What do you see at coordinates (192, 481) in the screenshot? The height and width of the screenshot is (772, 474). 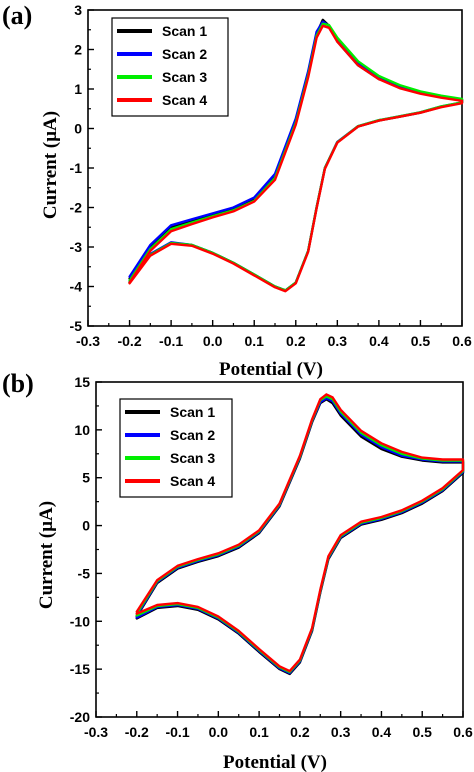 I see `legend-label-b-scan-4: Scan 4` at bounding box center [192, 481].